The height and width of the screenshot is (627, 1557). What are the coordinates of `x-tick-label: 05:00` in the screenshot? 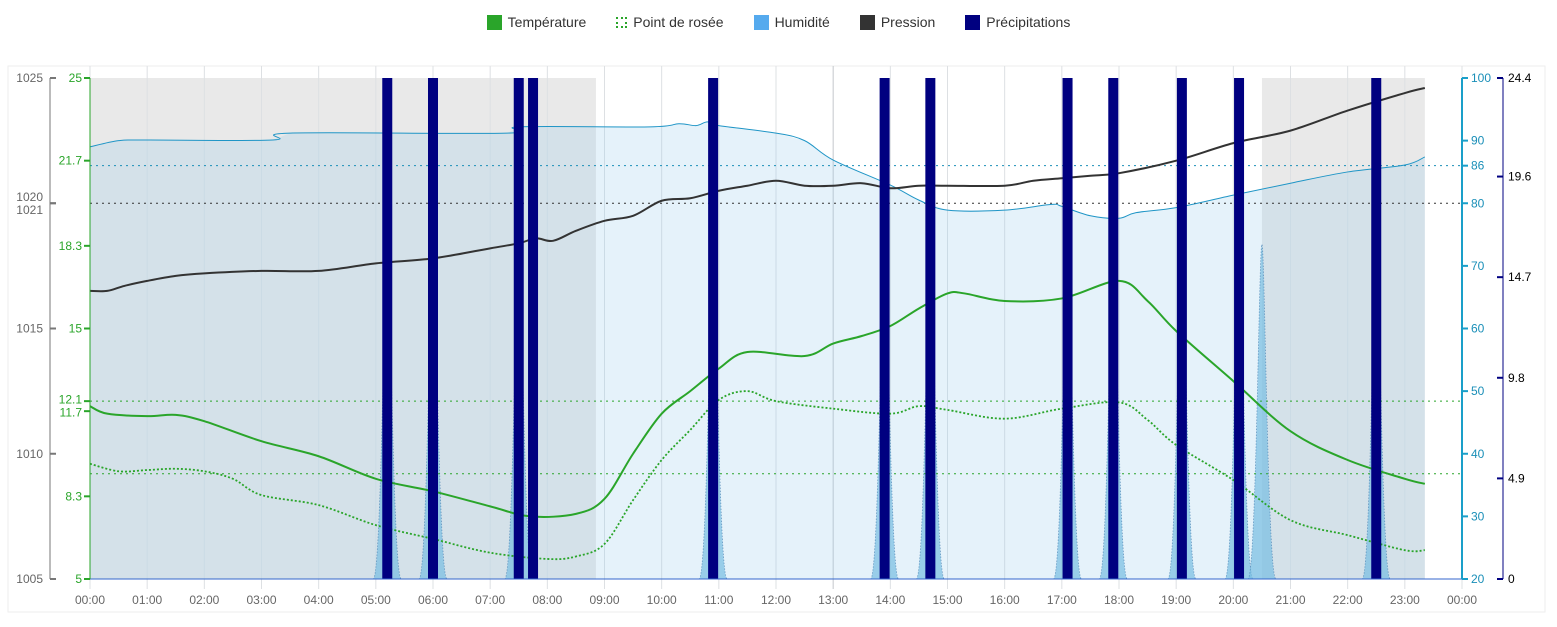 It's located at (376, 600).